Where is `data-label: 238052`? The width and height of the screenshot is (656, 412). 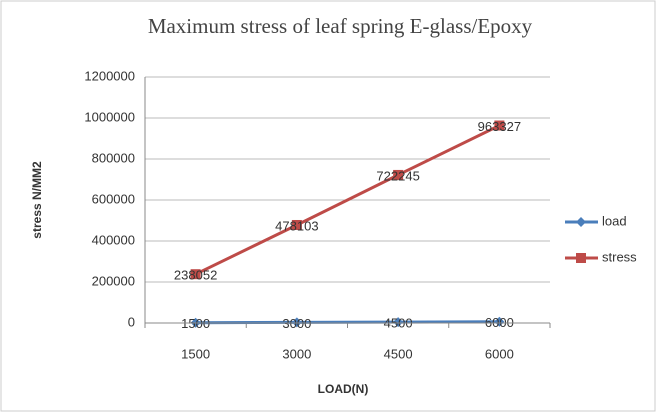
data-label: 238052 is located at coordinates (195, 275).